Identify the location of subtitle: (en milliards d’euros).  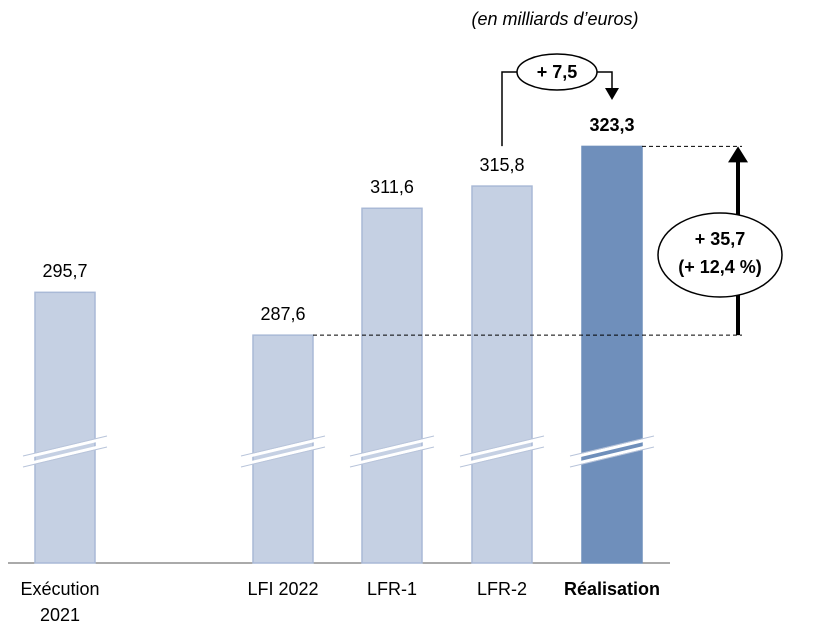
(554, 19).